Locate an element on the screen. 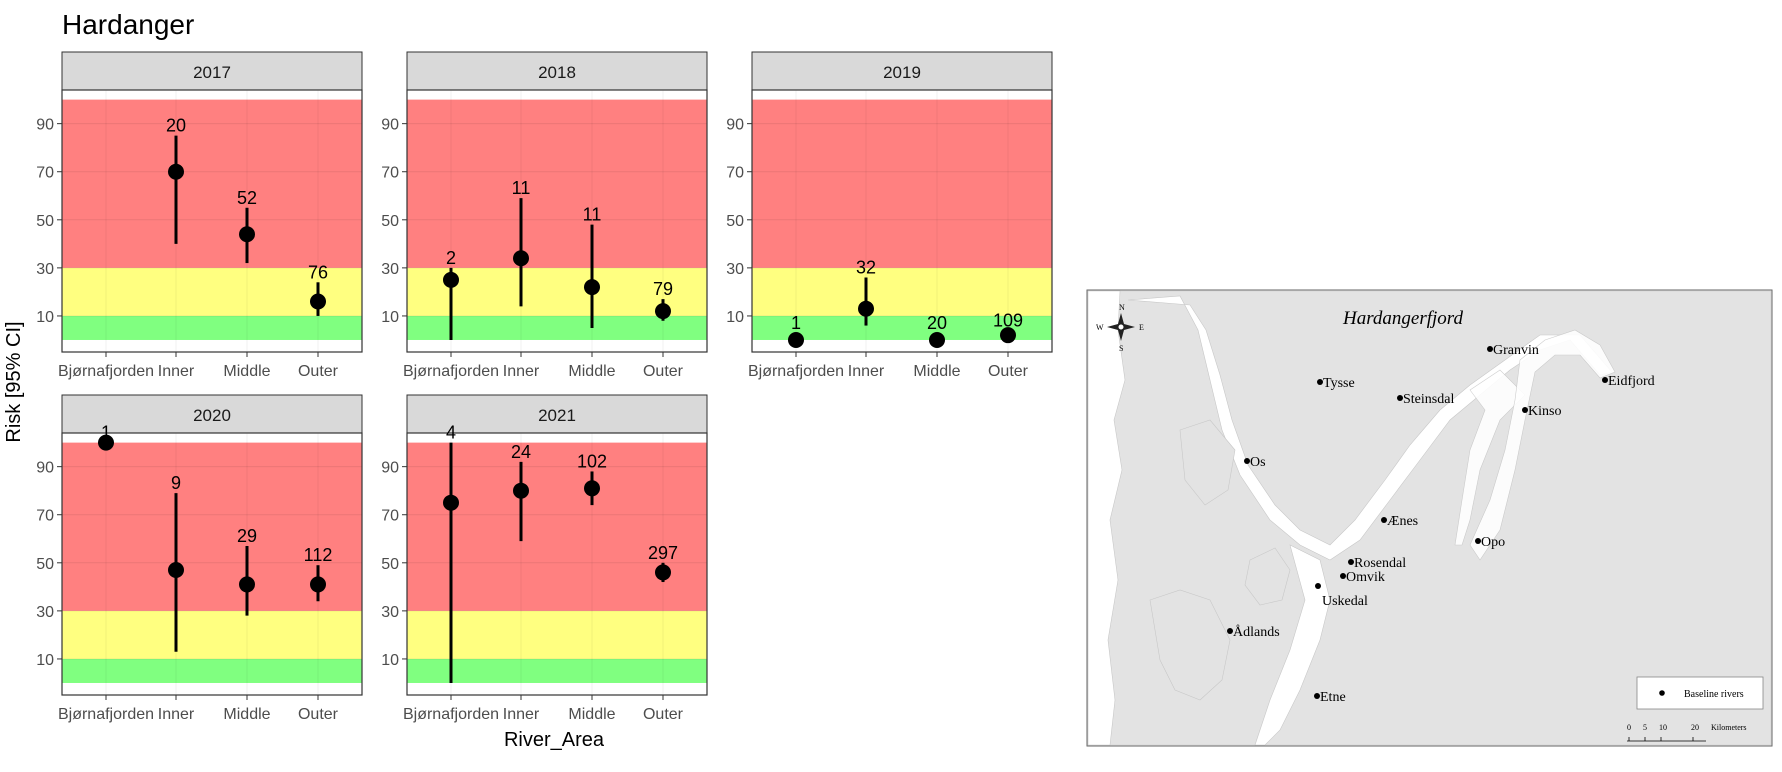 This screenshot has width=1782, height=772. data-label-n: 29 is located at coordinates (247, 536).